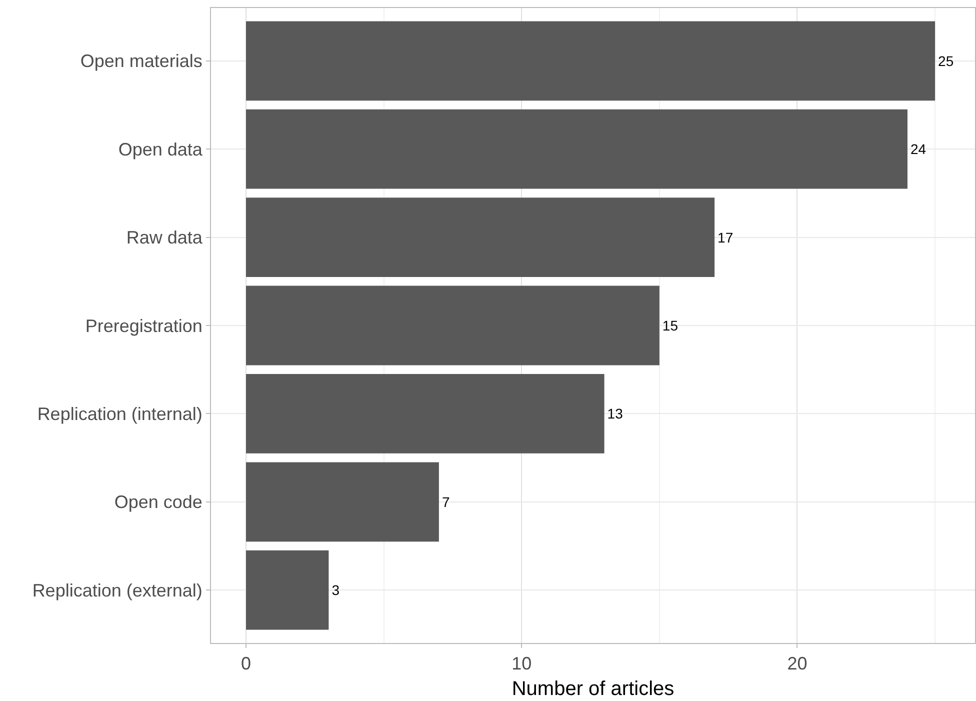  I want to click on y-tick-label: Open materials, so click(141, 61).